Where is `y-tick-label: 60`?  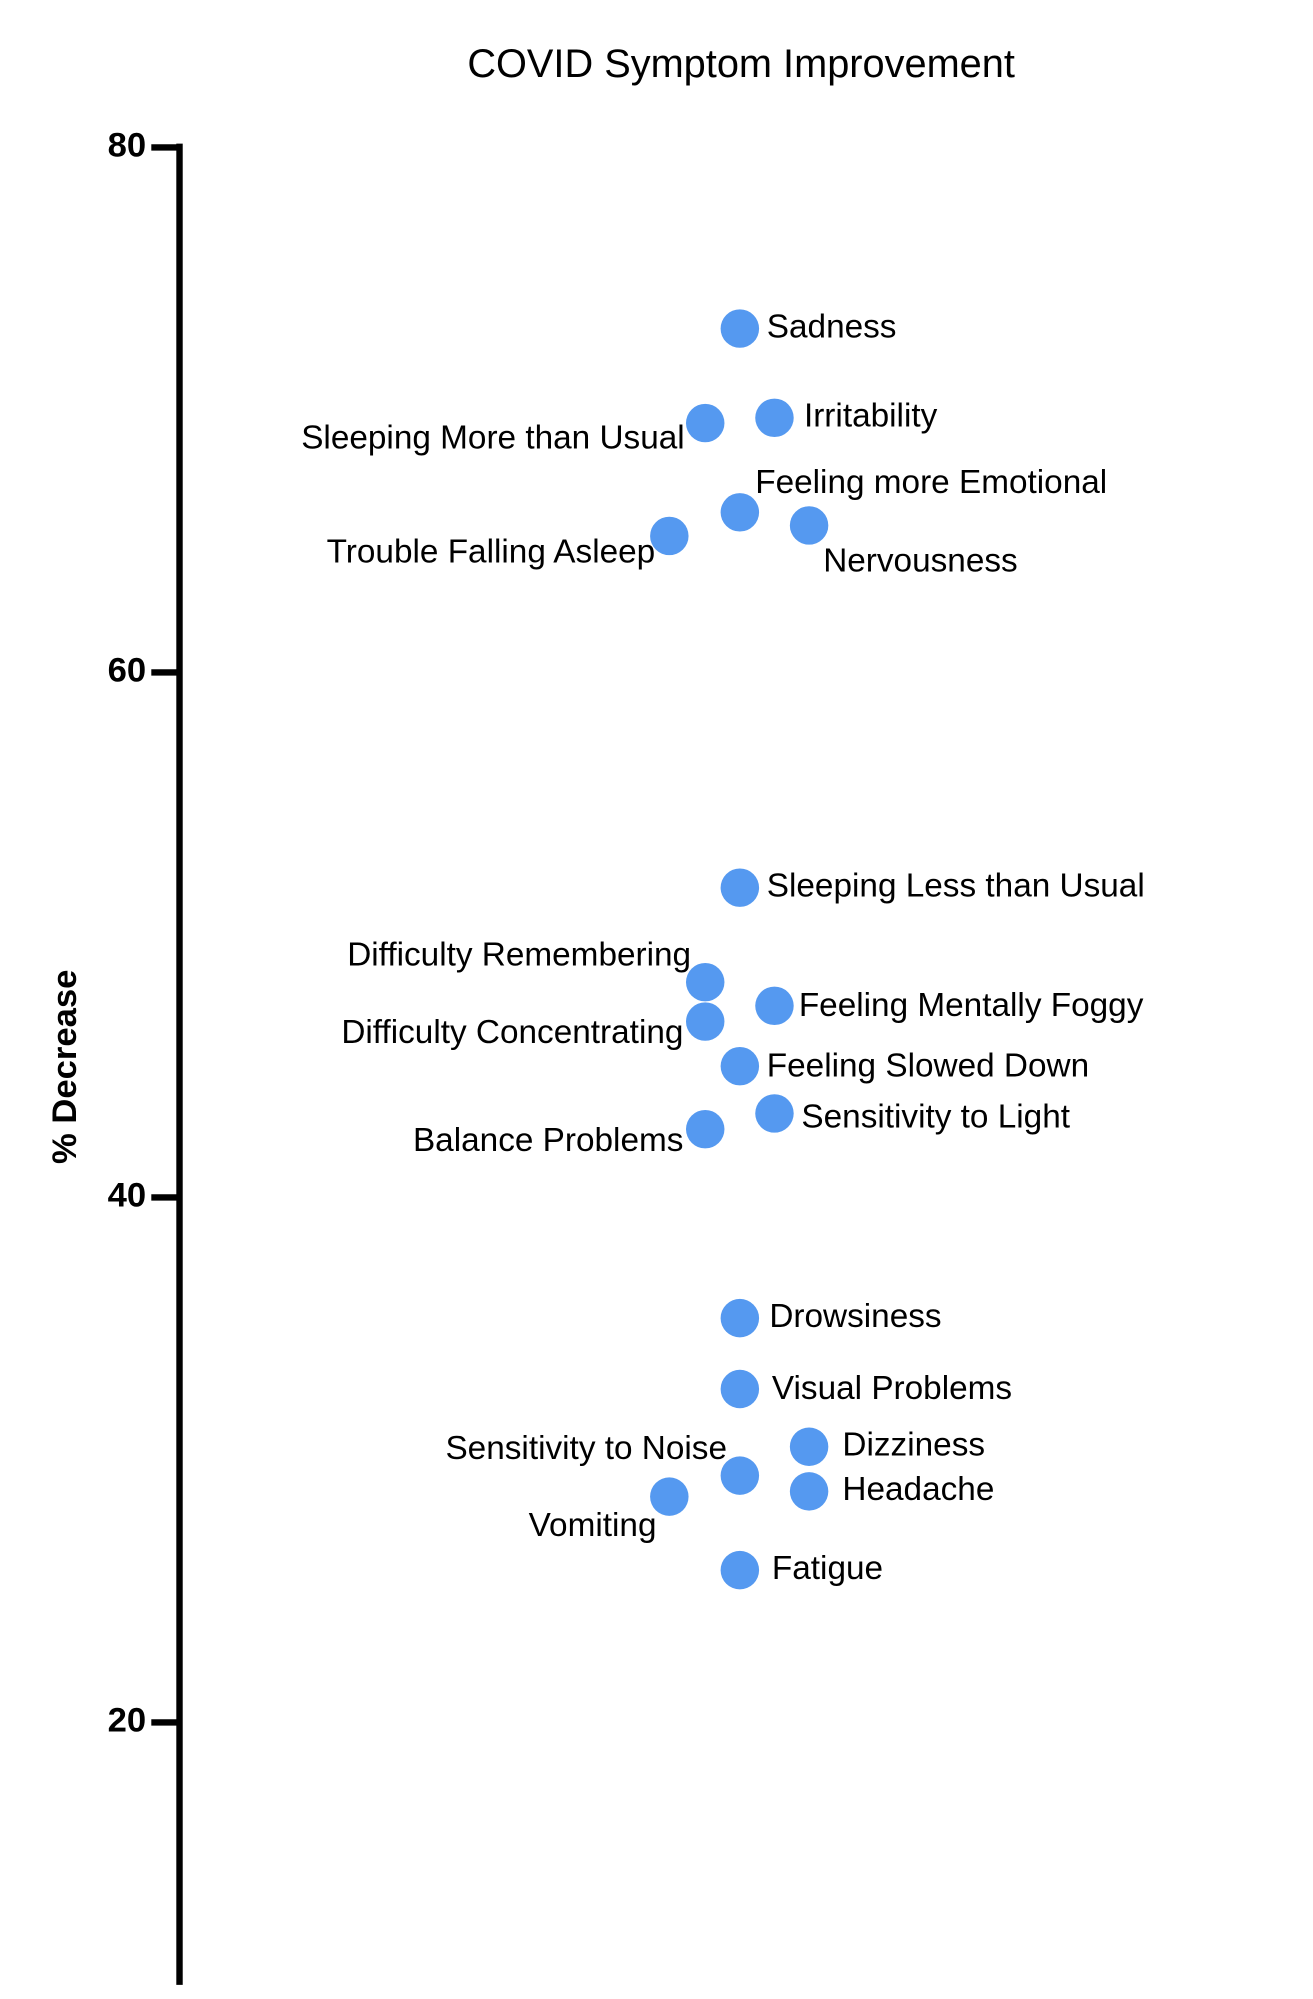 y-tick-label: 60 is located at coordinates (127, 671).